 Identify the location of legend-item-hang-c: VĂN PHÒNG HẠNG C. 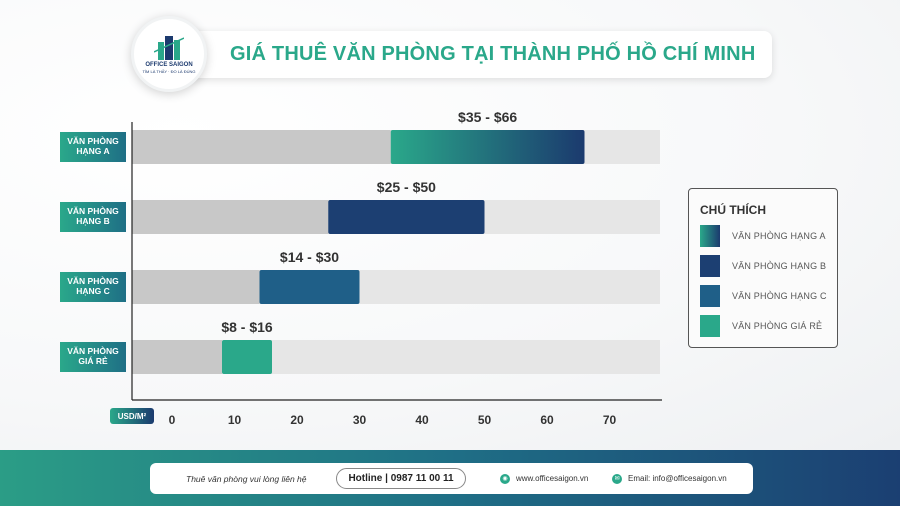
(763, 296).